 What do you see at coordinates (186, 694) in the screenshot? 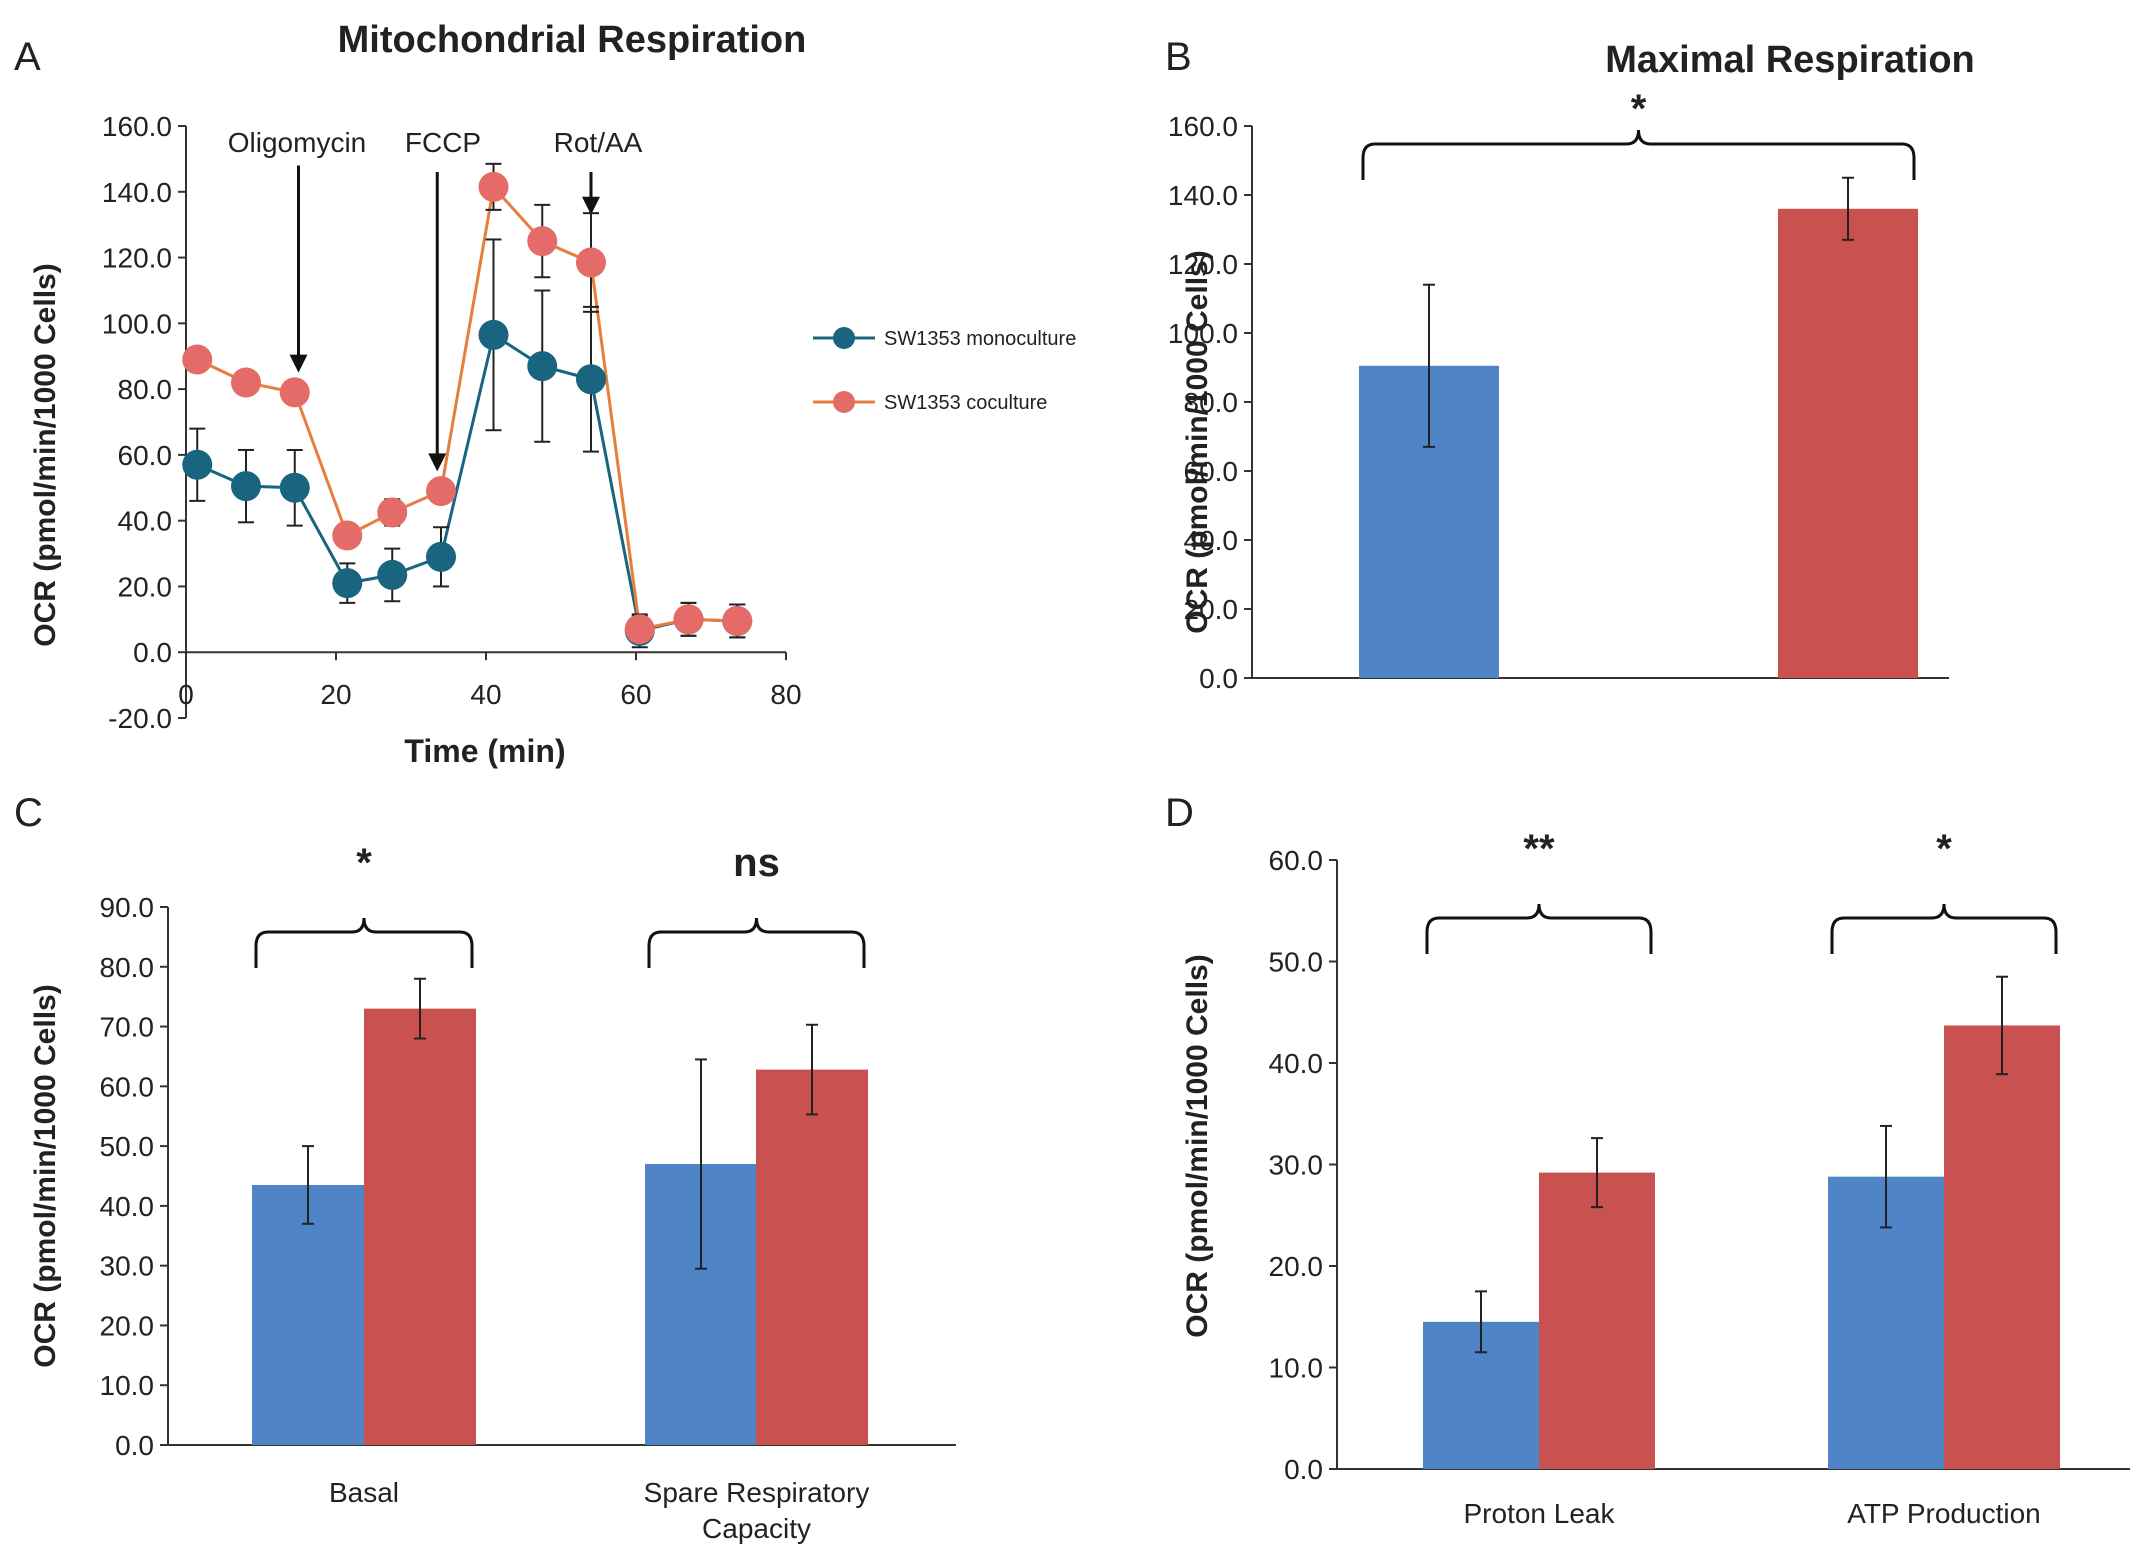
I see `panel-a-xtick-label: 0` at bounding box center [186, 694].